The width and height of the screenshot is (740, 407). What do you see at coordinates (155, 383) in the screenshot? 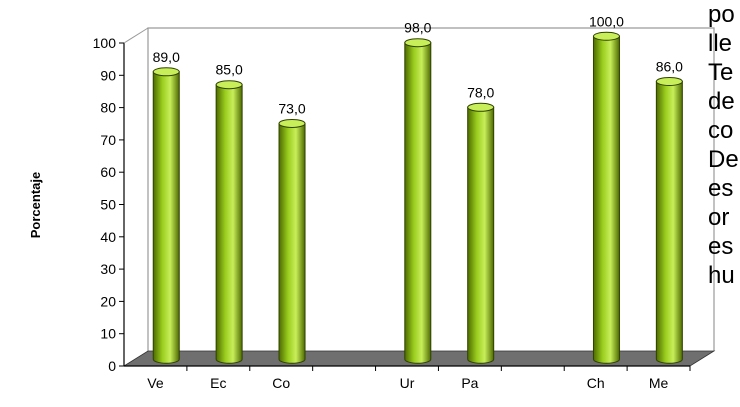
I see `x-tick-label: Ve` at bounding box center [155, 383].